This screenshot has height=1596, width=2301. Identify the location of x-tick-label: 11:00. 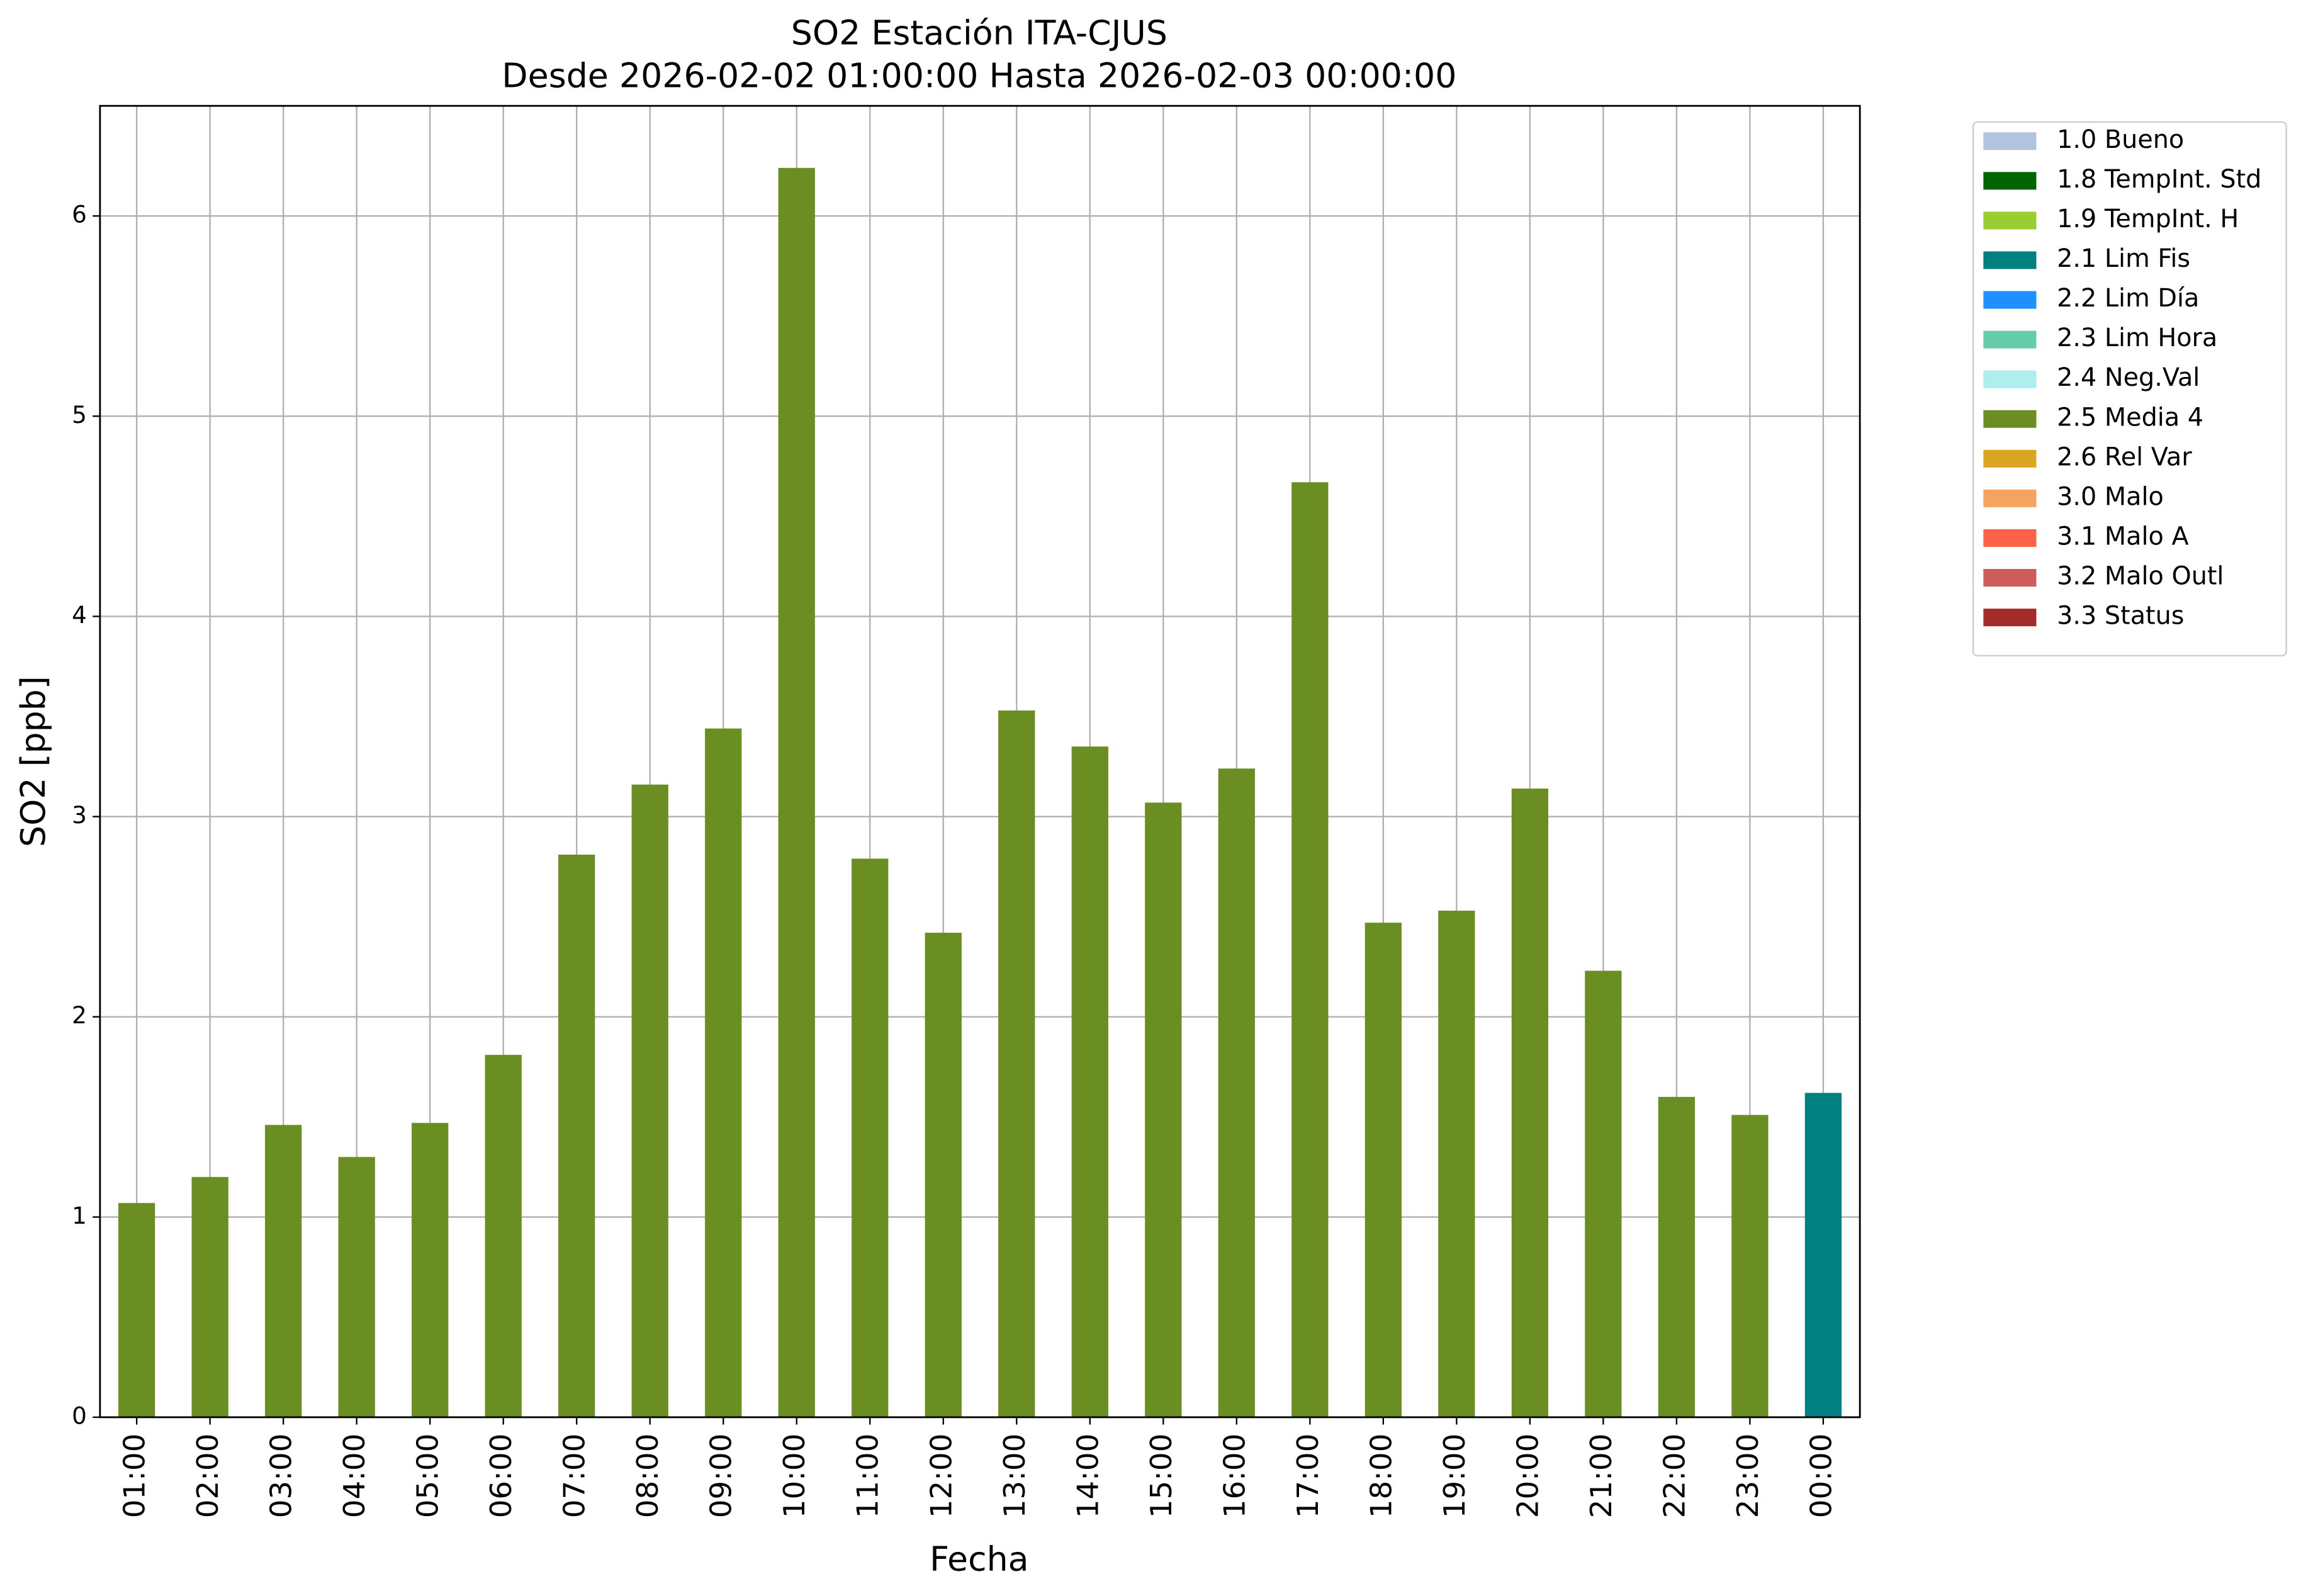
(869, 1476).